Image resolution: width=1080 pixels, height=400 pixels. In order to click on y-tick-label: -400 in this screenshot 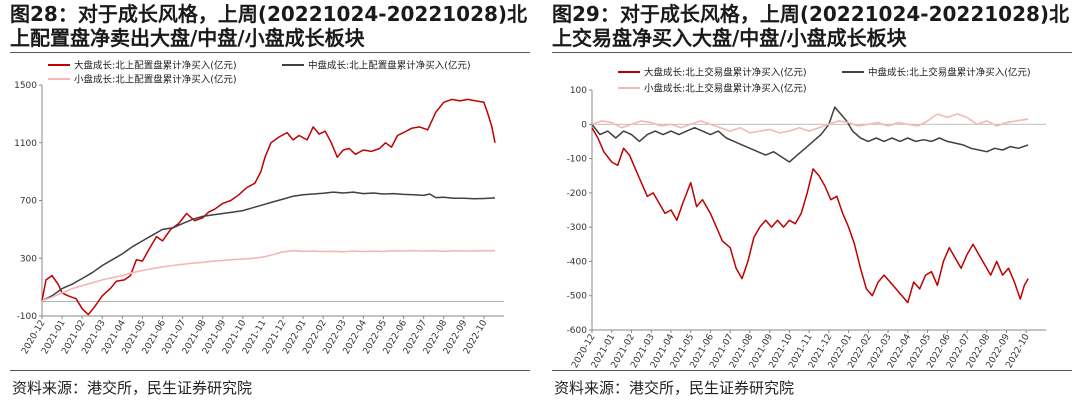, I will do `click(577, 262)`.